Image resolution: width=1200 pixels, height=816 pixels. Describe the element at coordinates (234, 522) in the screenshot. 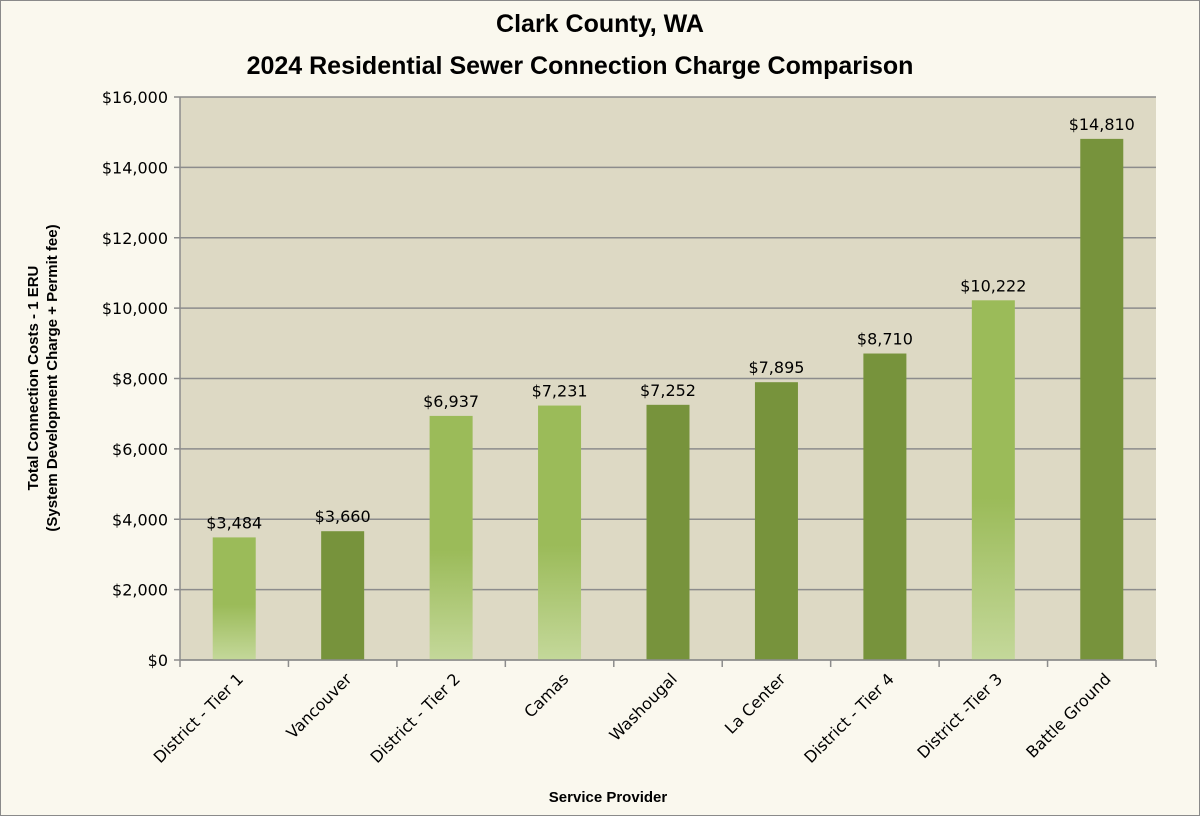

I see `data-label: $3,484` at that location.